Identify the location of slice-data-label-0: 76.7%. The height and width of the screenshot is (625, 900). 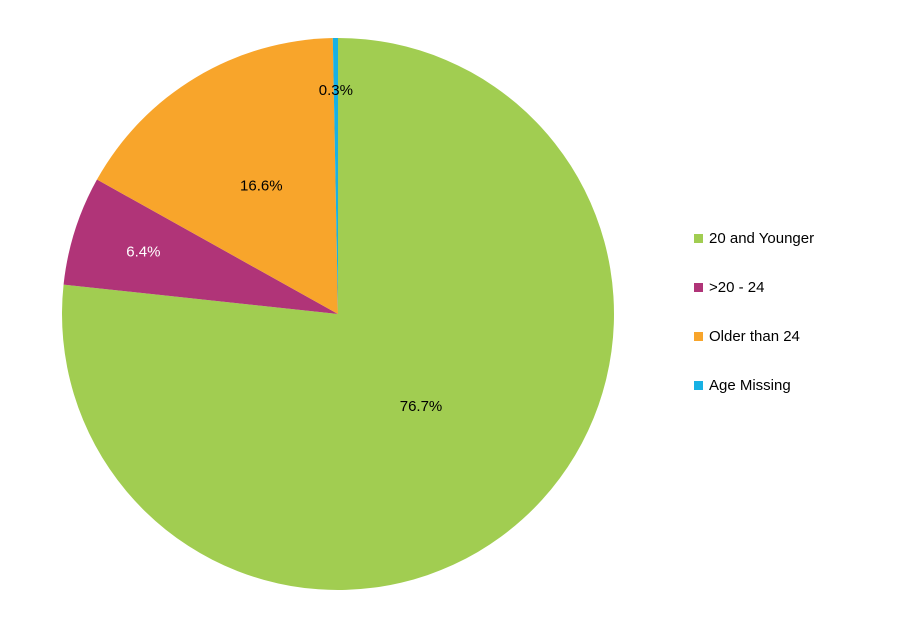
(421, 406).